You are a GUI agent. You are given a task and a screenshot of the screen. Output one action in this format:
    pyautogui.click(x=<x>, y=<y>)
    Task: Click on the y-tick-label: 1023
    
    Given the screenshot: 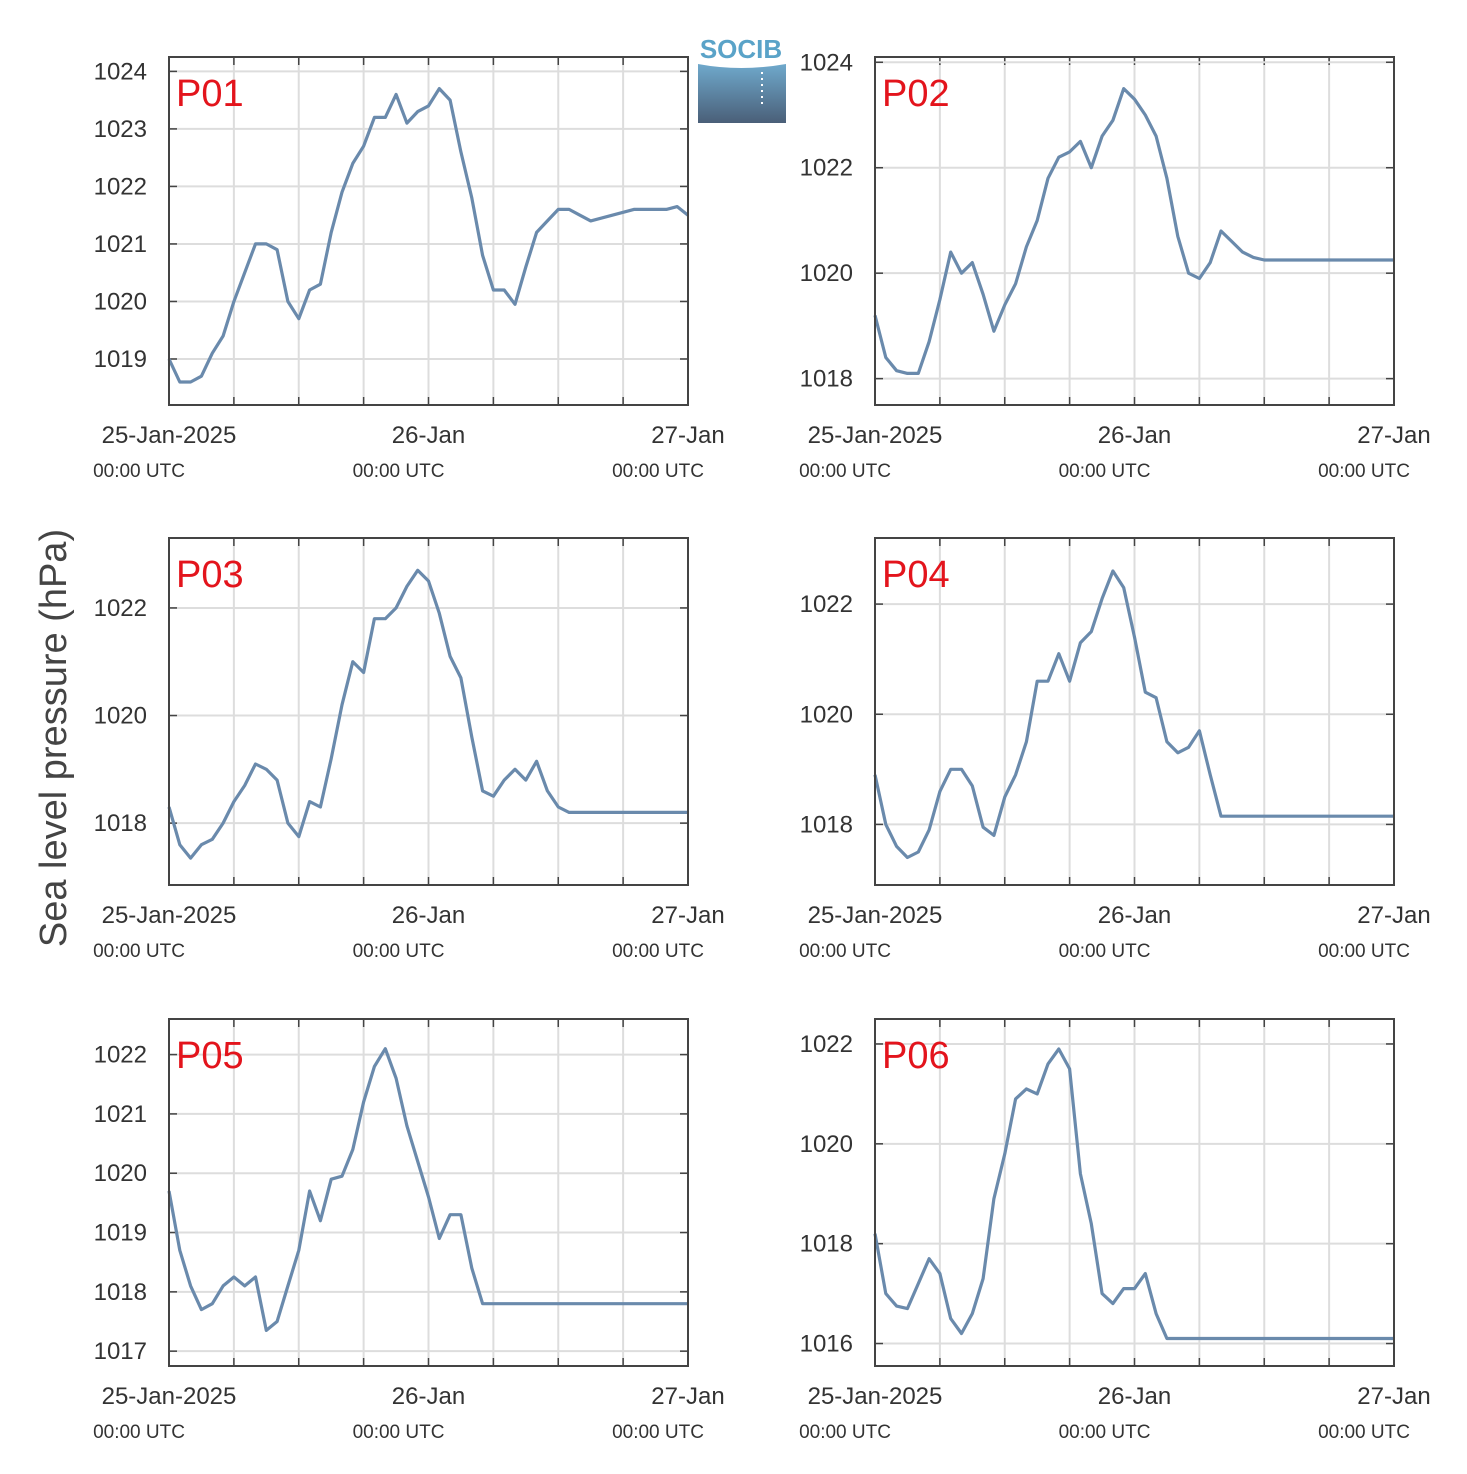 What is the action you would take?
    pyautogui.click(x=120, y=129)
    